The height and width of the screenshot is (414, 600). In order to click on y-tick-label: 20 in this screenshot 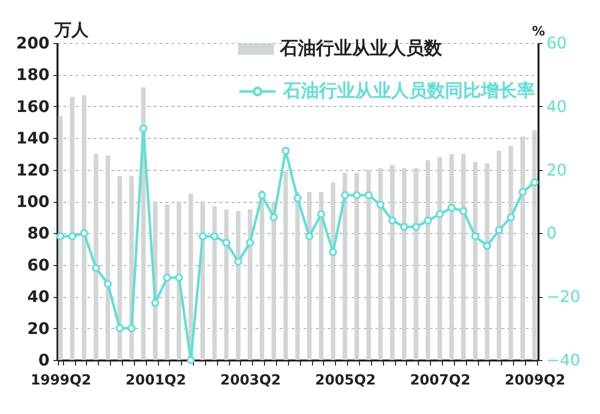, I will do `click(38, 328)`.